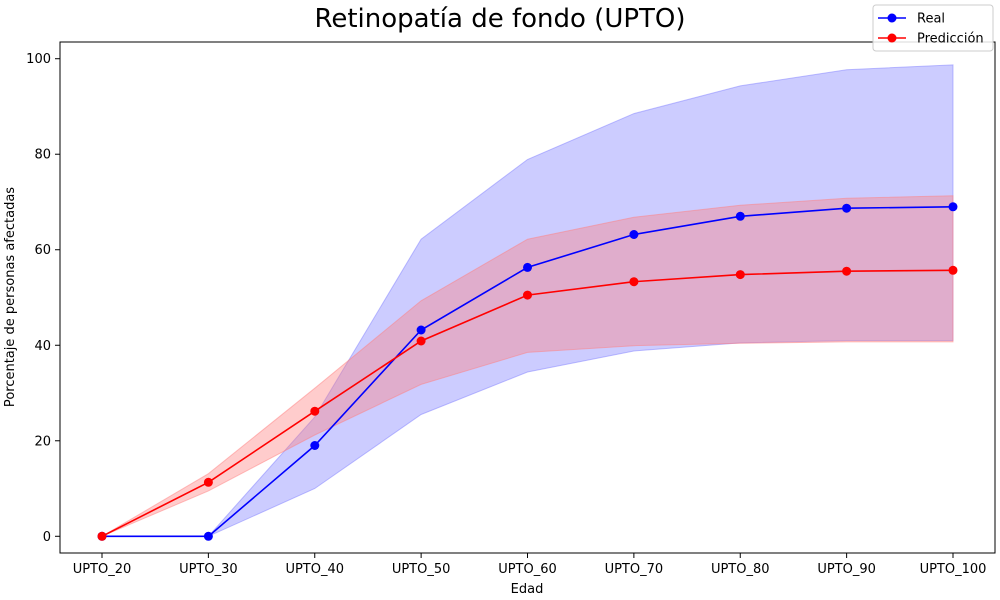 The width and height of the screenshot is (1000, 600). I want to click on x-tick-label: UPTO_60, so click(527, 569).